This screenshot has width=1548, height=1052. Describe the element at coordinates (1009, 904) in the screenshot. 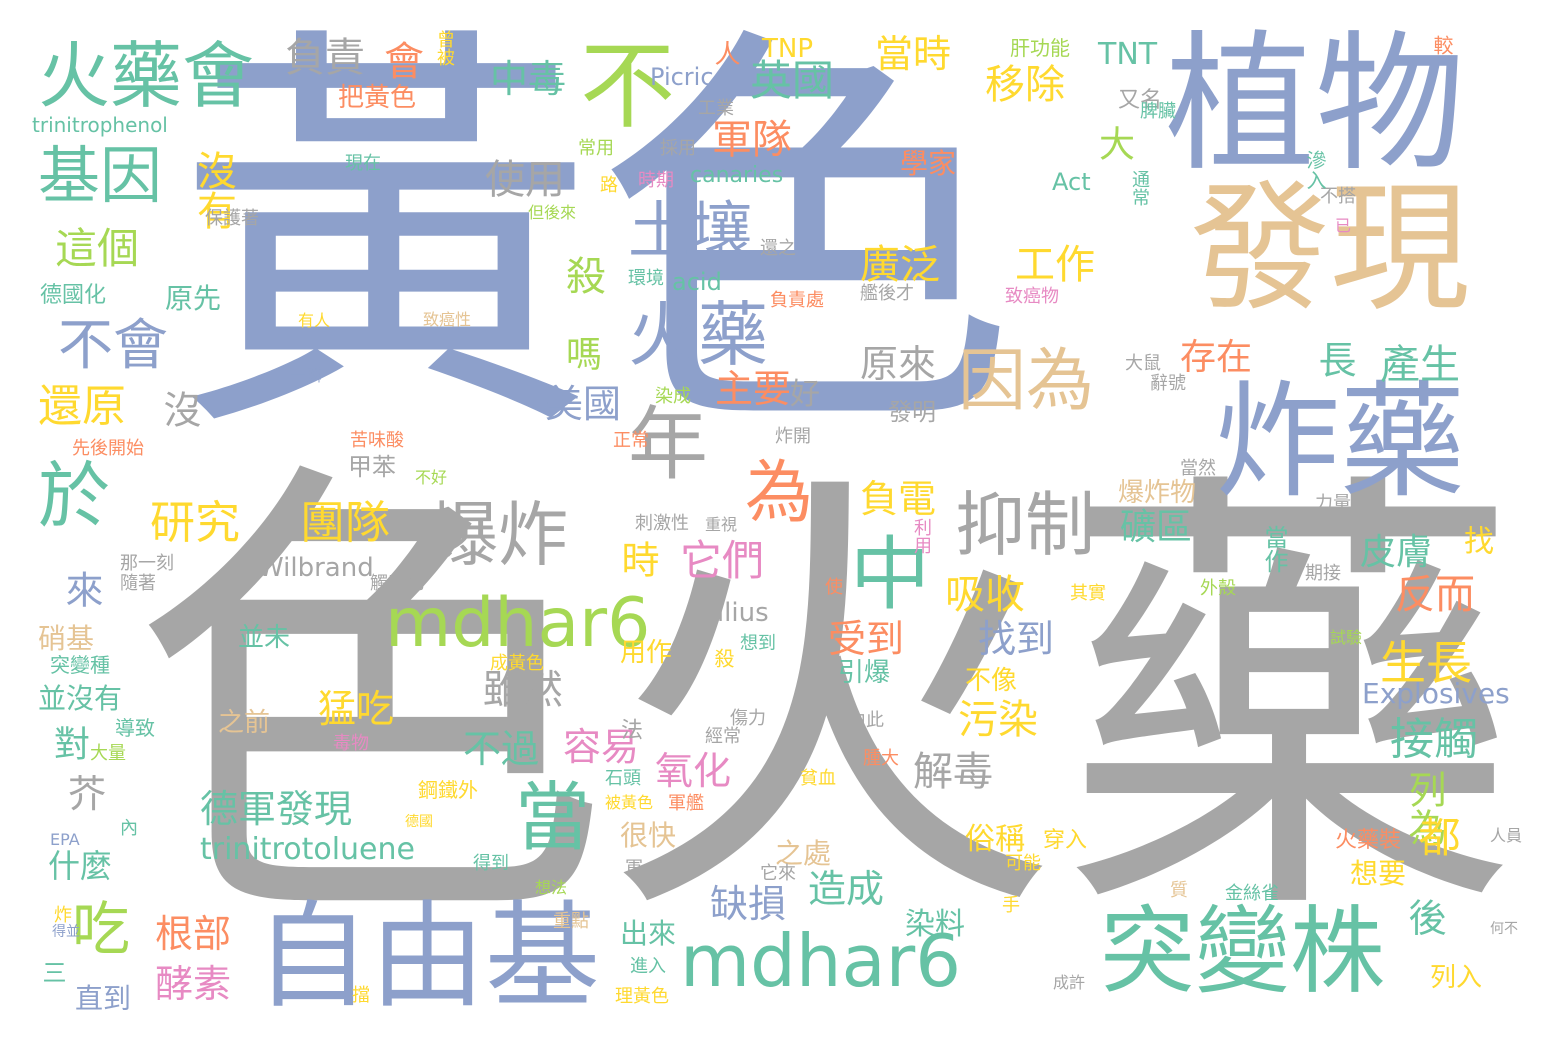

I see `cloud-word: 手` at that location.